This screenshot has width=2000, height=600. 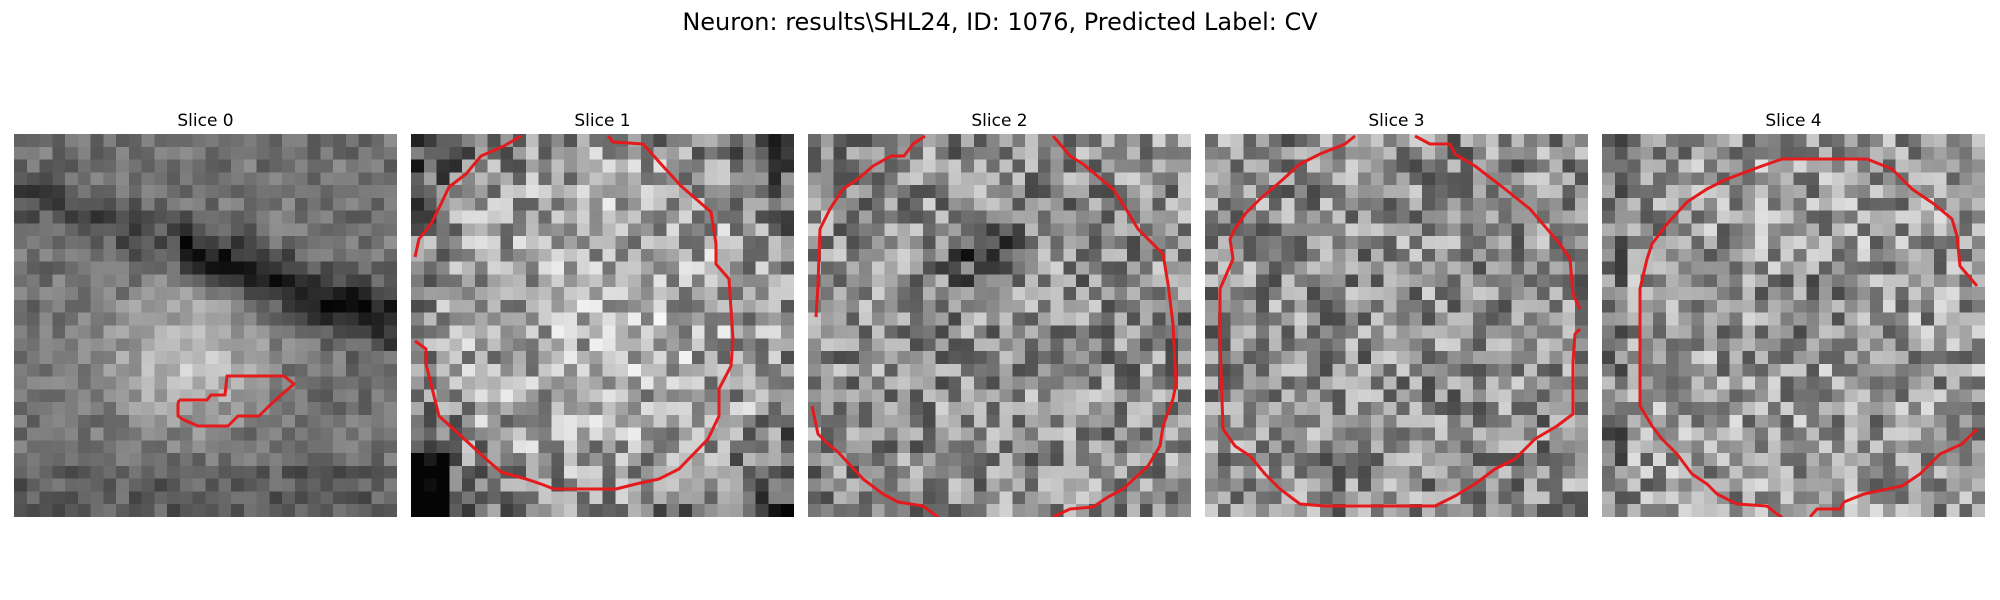 I want to click on slice-panel-0: Slice 0, so click(x=205, y=313).